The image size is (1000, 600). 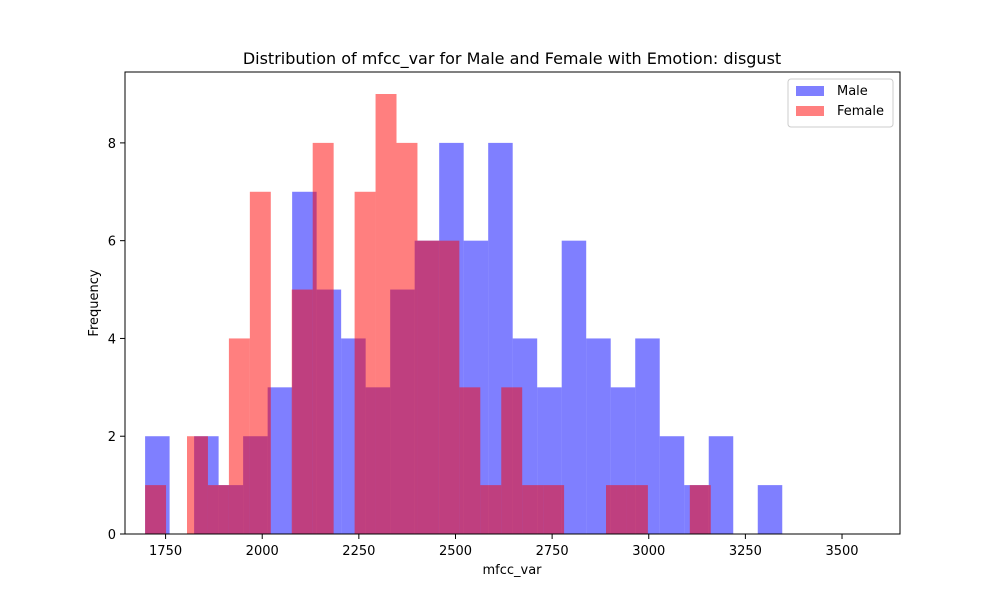 What do you see at coordinates (512, 570) in the screenshot?
I see `x-axis-label: mfcc_var` at bounding box center [512, 570].